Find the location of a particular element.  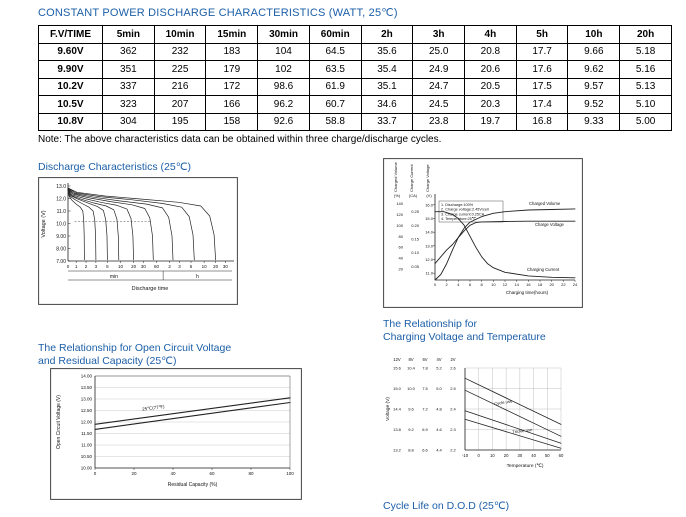

y-tick-label: 7.00 is located at coordinates (61, 262).